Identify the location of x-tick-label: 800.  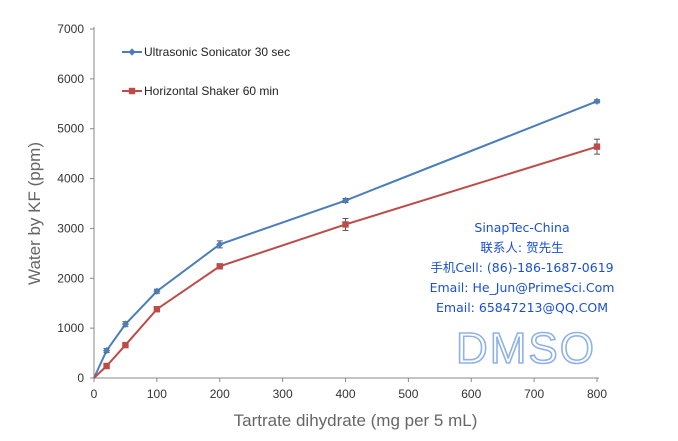
(597, 394).